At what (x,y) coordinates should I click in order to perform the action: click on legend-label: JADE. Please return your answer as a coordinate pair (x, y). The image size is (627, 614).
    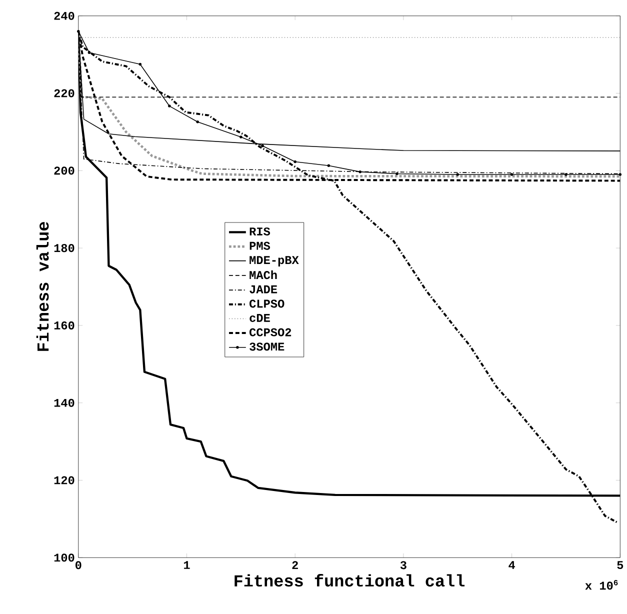
    Looking at the image, I should click on (264, 289).